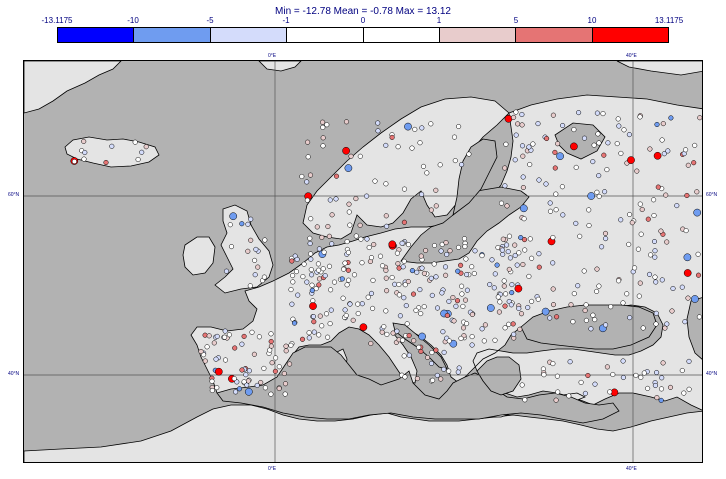 The image size is (726, 479). Describe the element at coordinates (499, 376) in the screenshot. I see `water-aegean` at that location.